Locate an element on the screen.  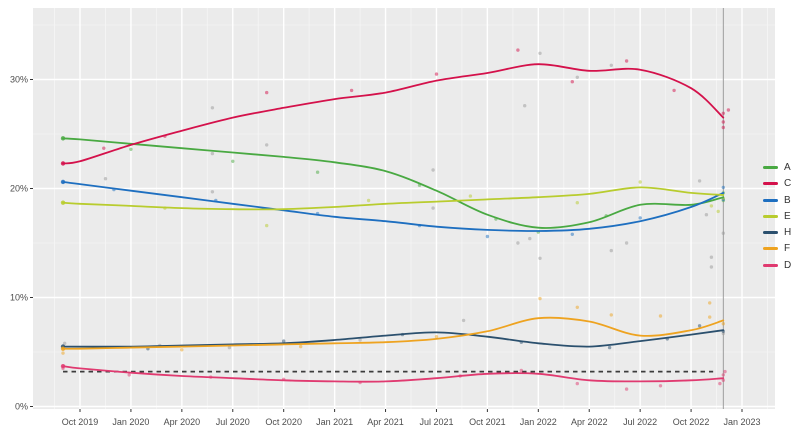
legend-swatch-B is located at coordinates (770, 200).